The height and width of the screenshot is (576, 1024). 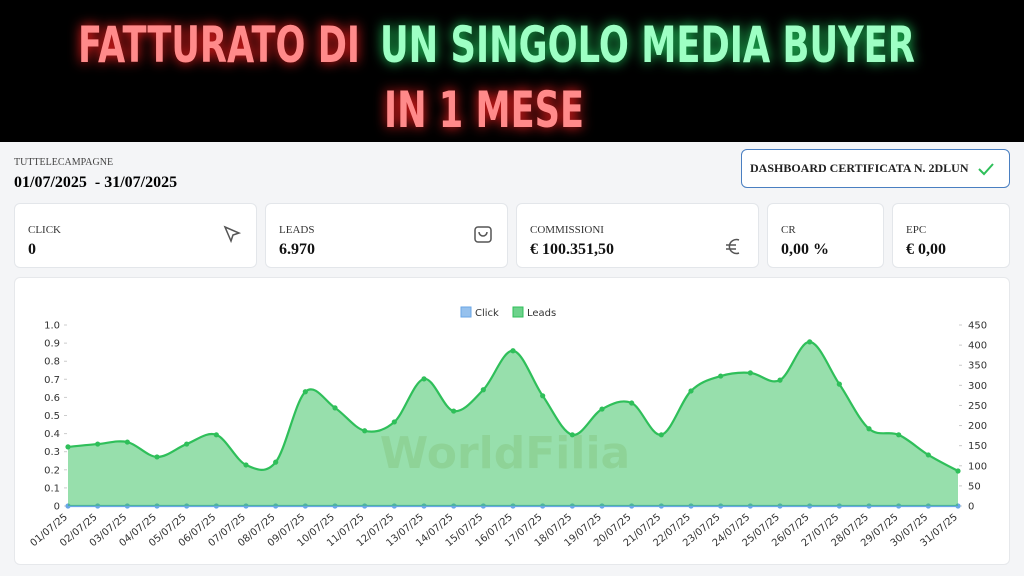 I want to click on y-tick-label: 300, so click(x=977, y=386).